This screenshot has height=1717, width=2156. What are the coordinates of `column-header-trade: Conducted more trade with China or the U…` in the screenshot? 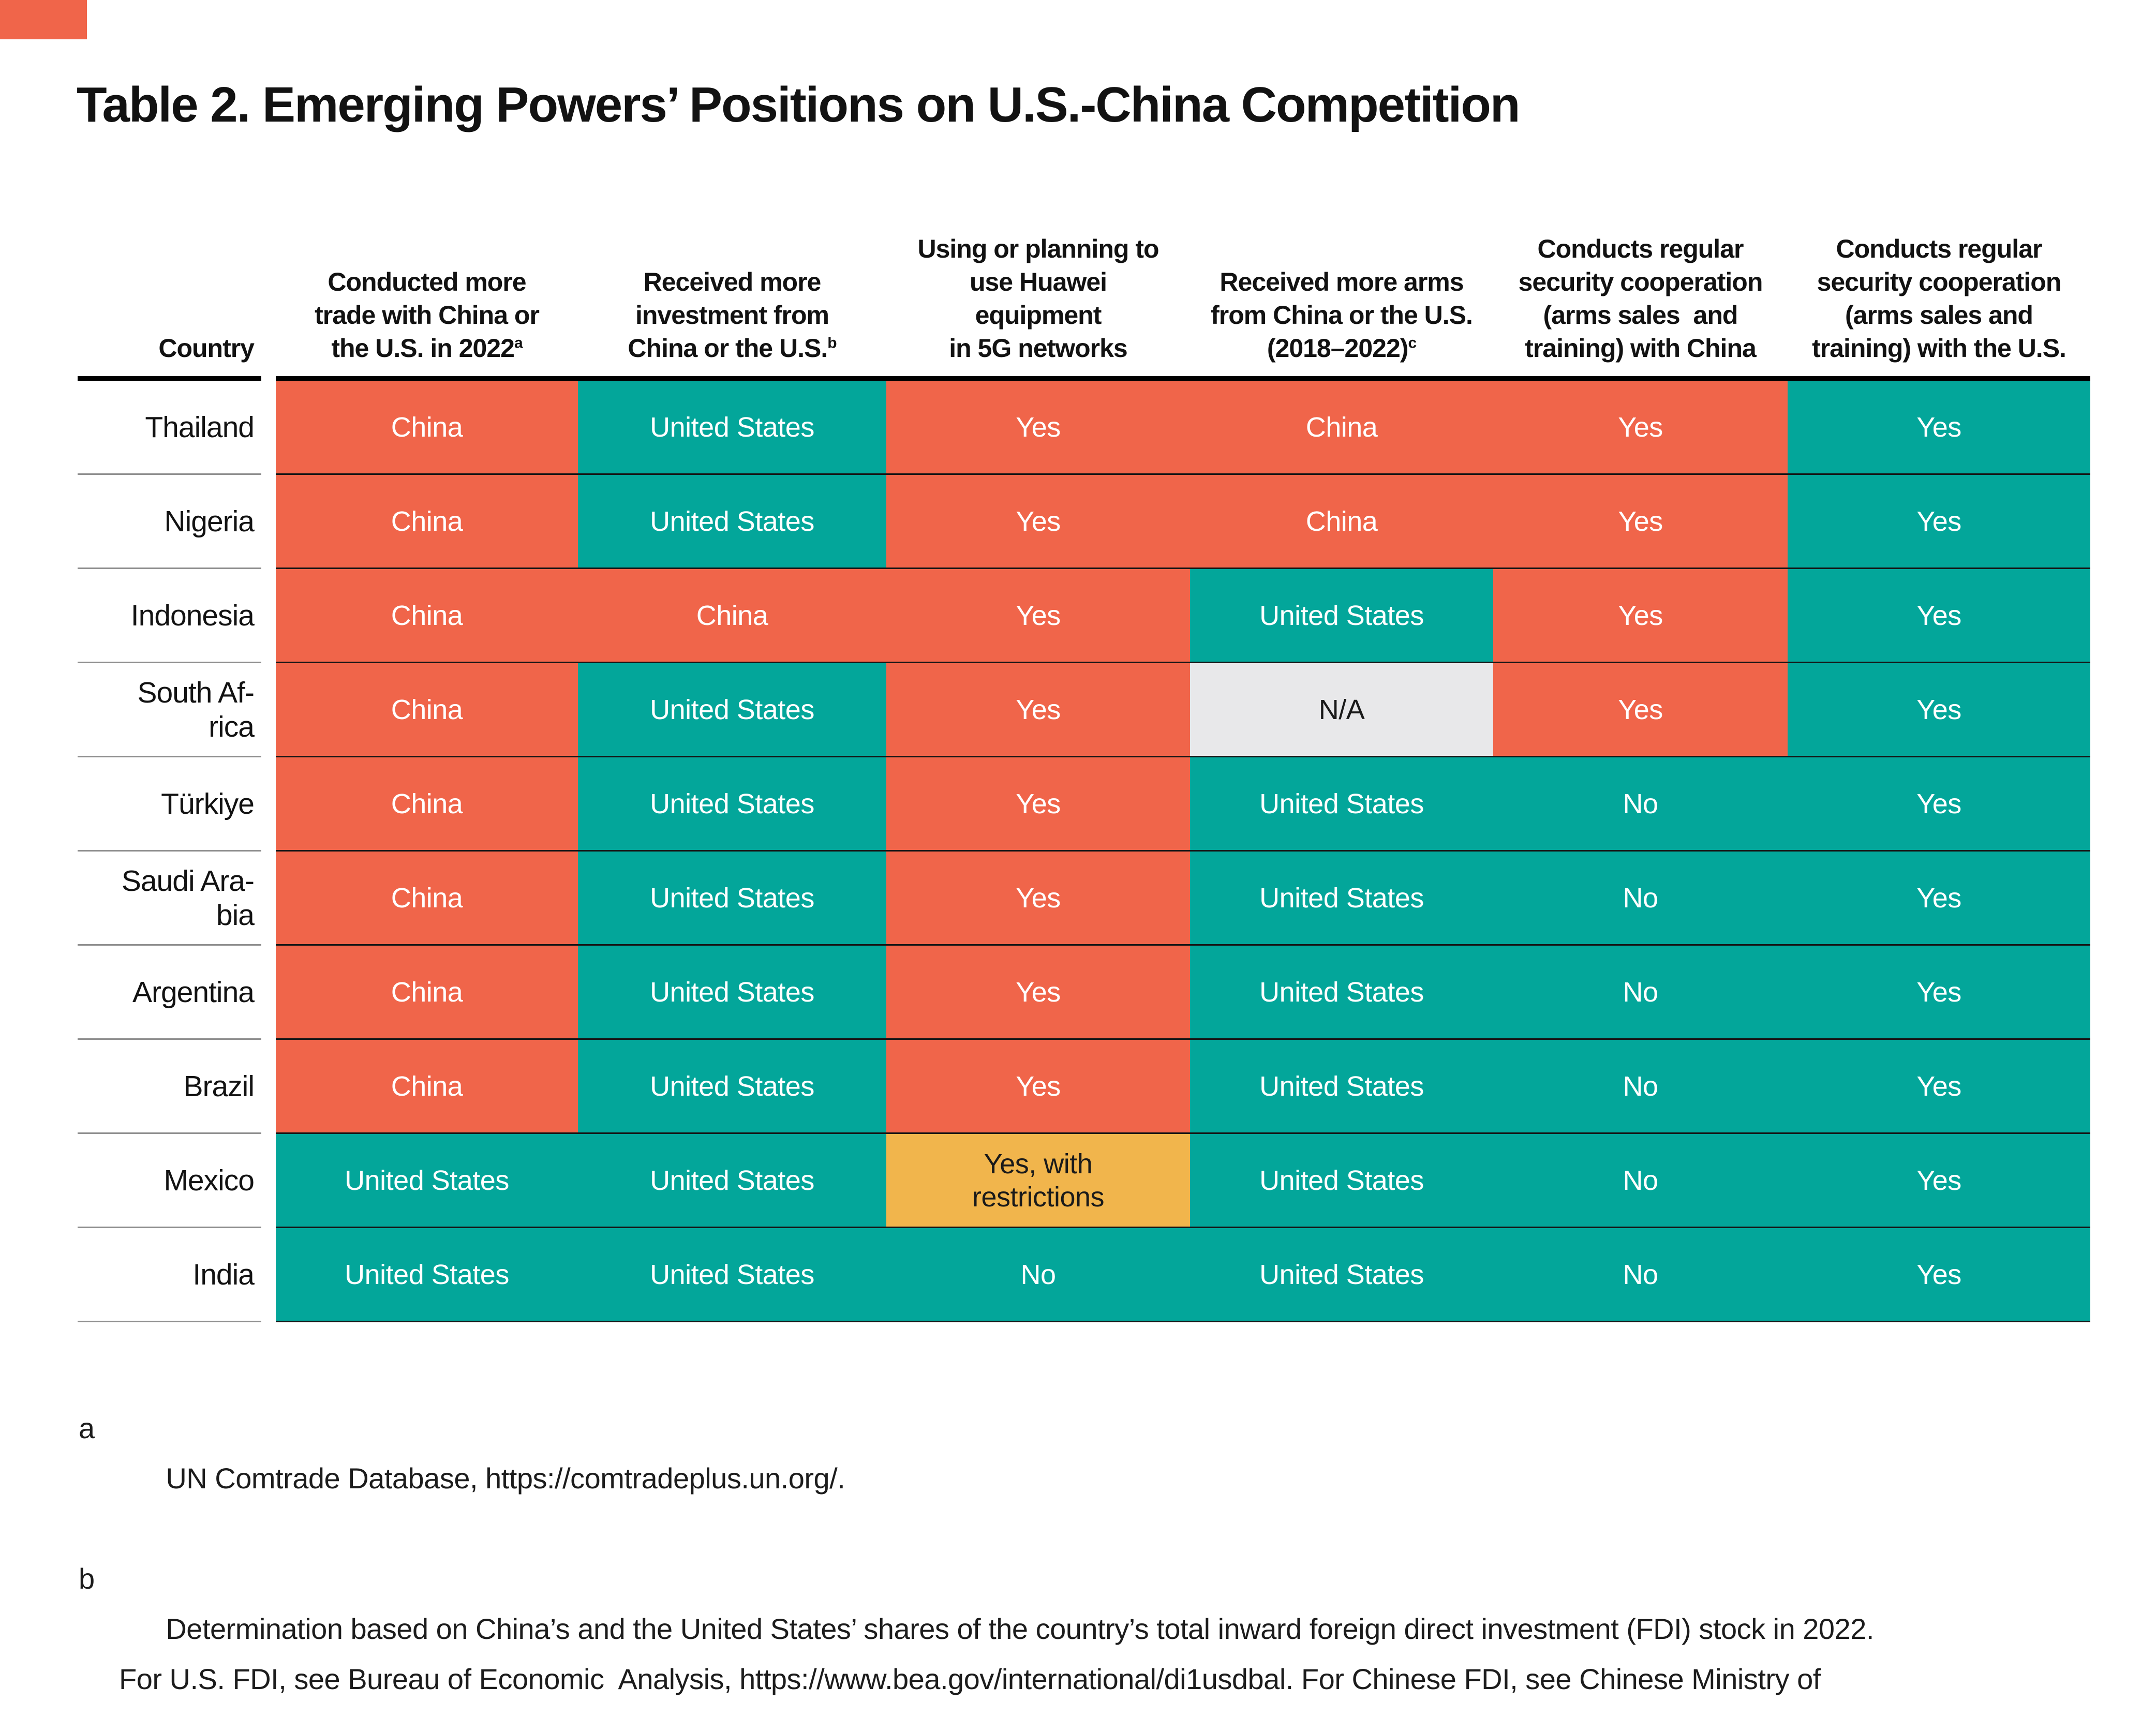 It's located at (427, 294).